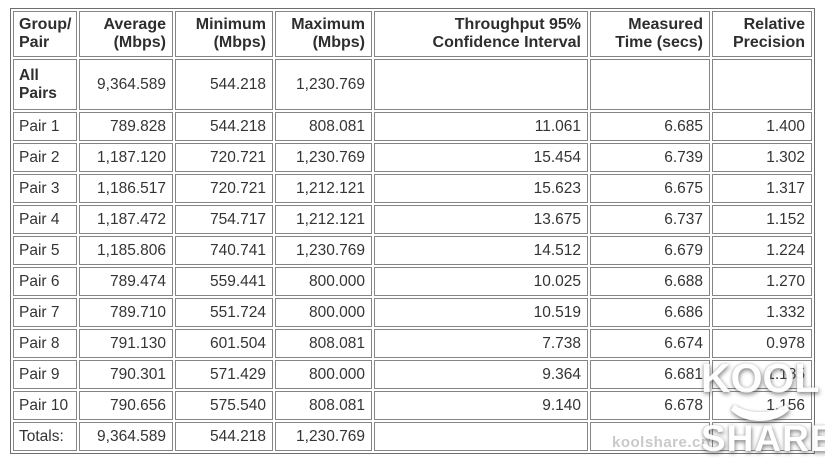  What do you see at coordinates (224, 250) in the screenshot?
I see `cell-minimum: 740.741` at bounding box center [224, 250].